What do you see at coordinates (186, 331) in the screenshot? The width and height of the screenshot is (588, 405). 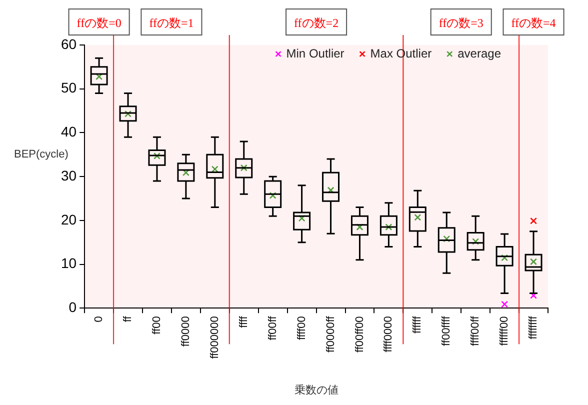 I see `x-tick-label: ff0000` at bounding box center [186, 331].